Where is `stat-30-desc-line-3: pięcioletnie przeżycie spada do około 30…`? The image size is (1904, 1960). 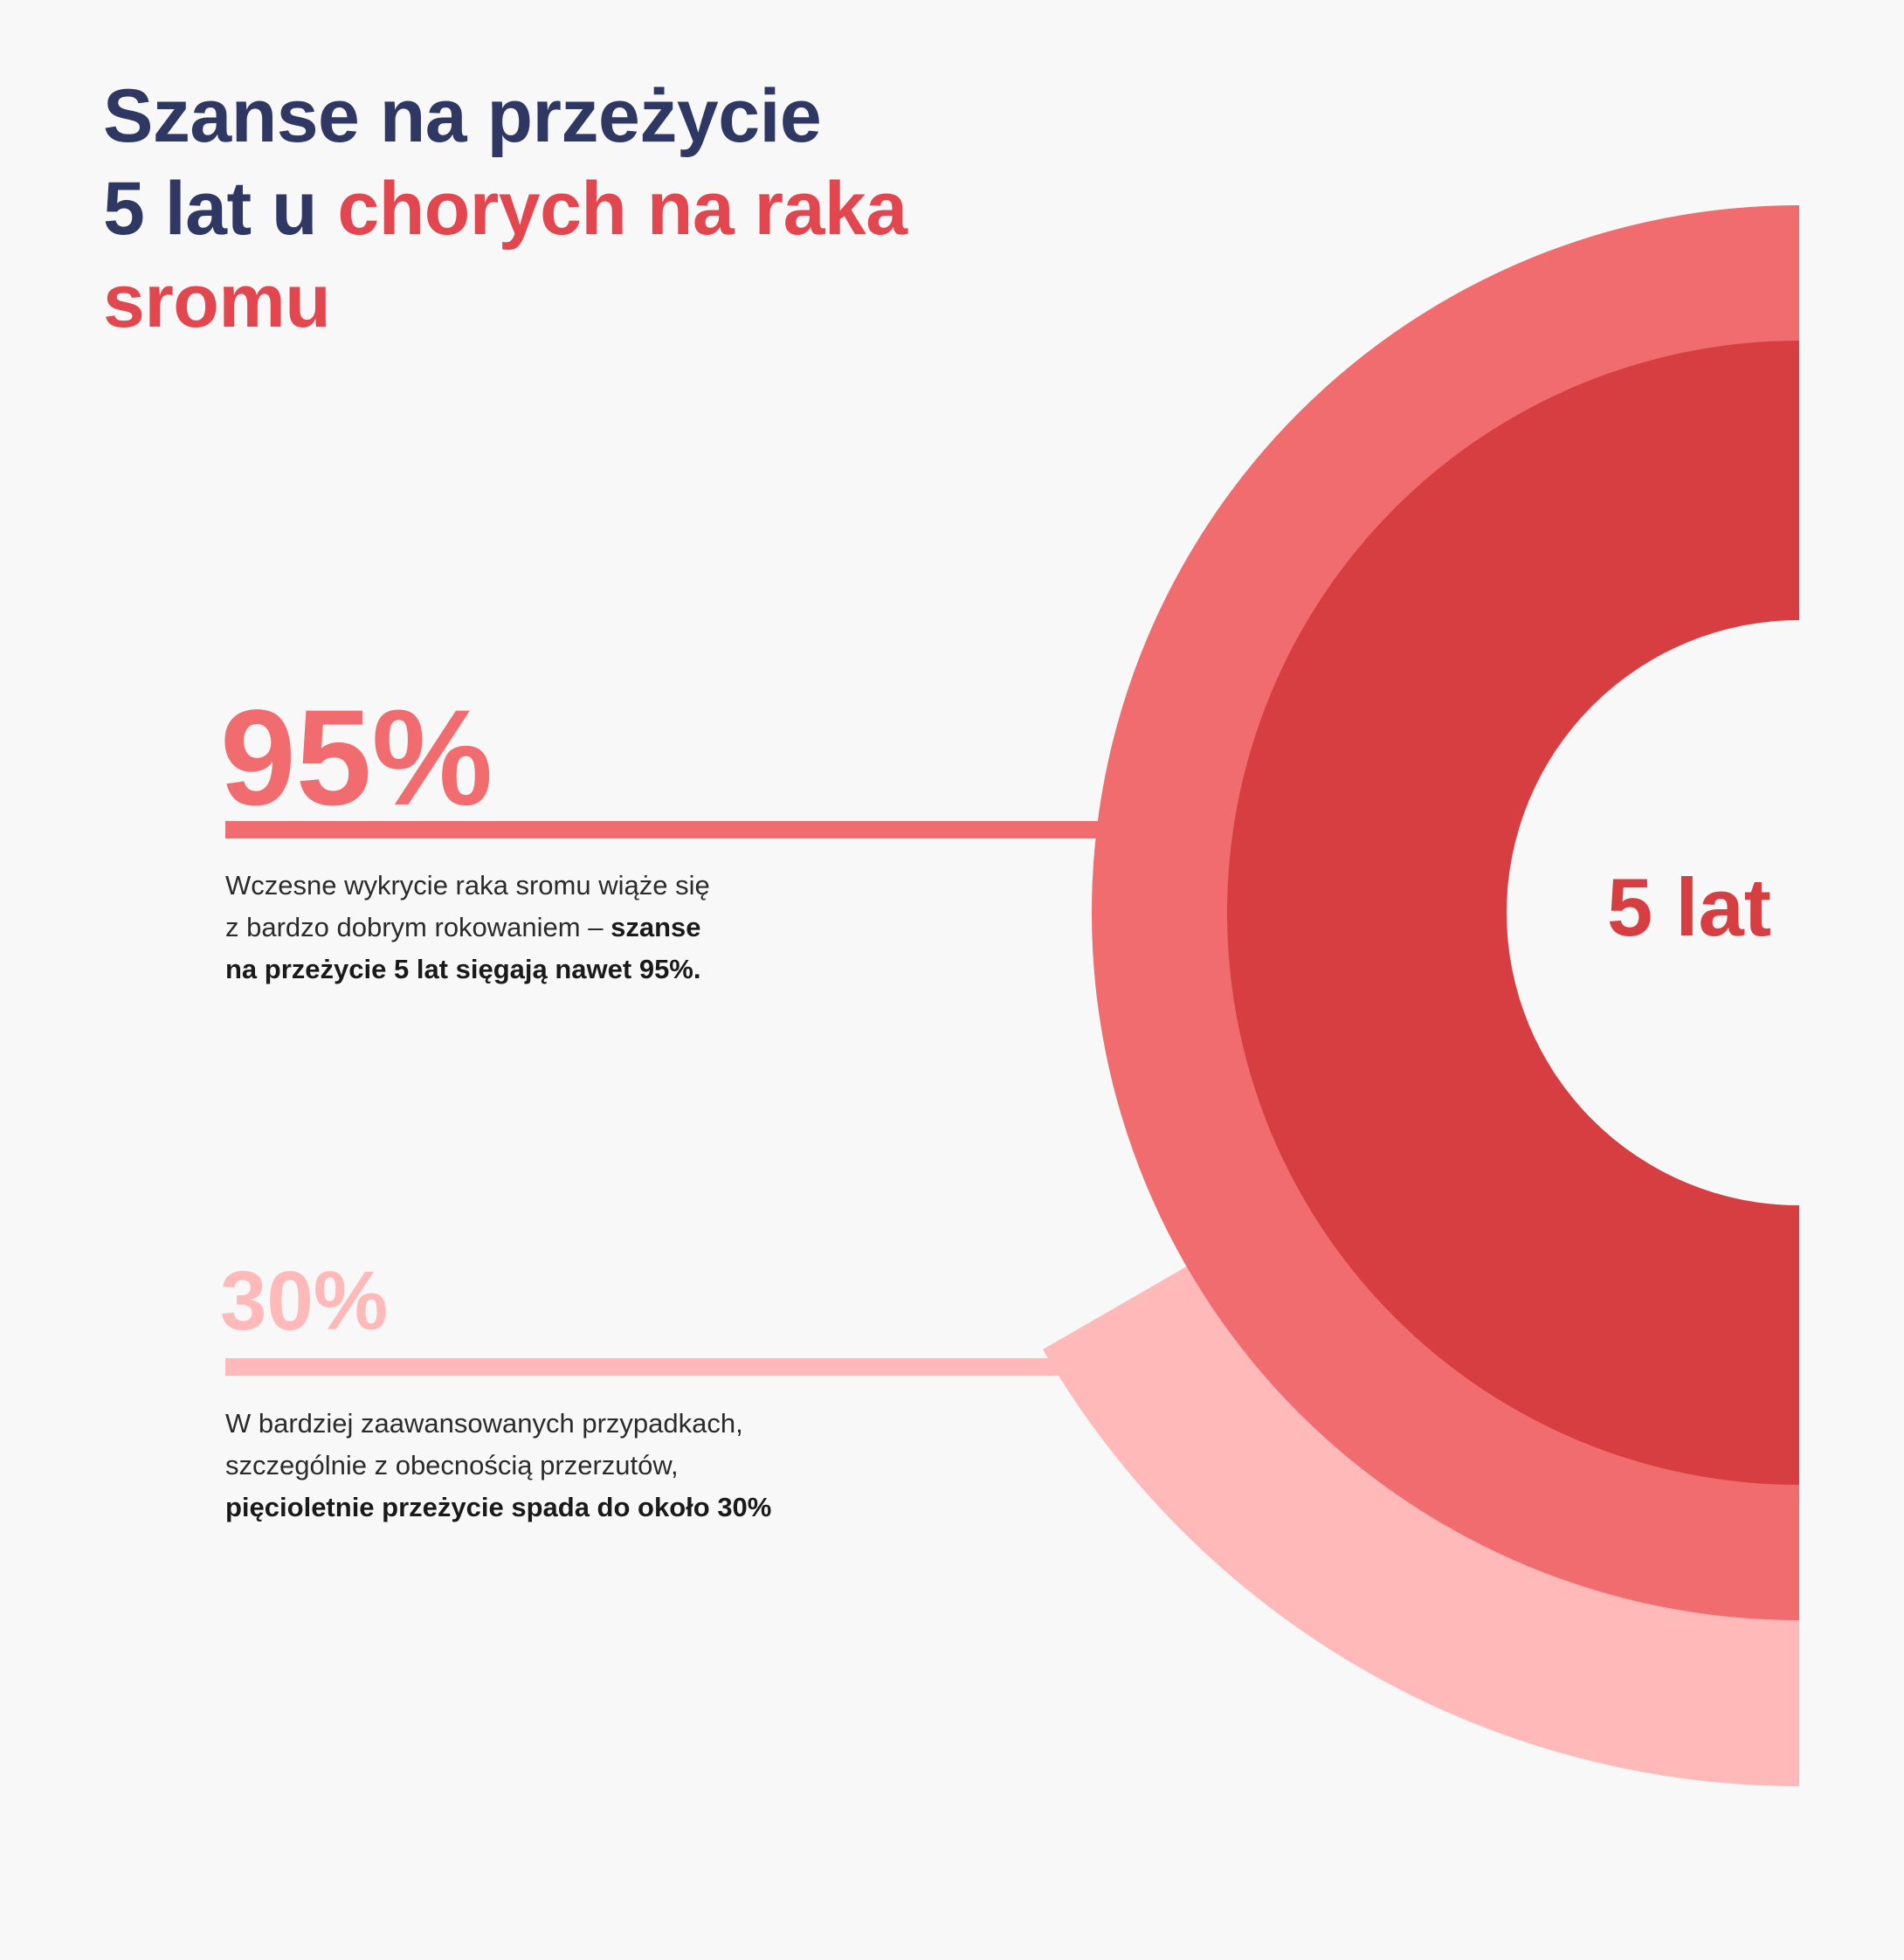 stat-30-desc-line-3: pięcioletnie przeżycie spada do około 30… is located at coordinates (539, 1508).